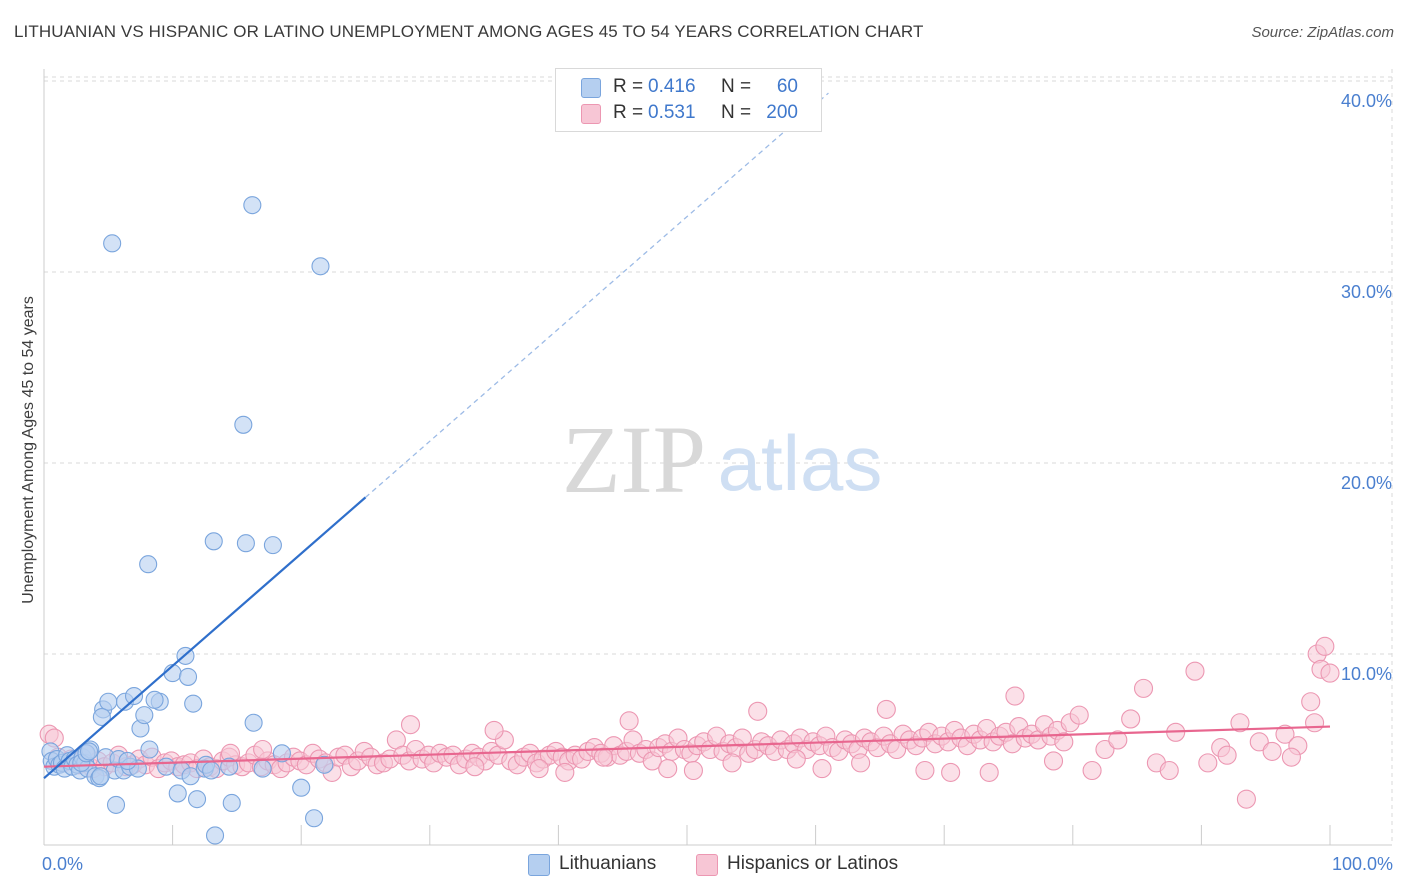 The height and width of the screenshot is (892, 1406). Describe the element at coordinates (688, 113) in the screenshot. I see `legend-row-hispanics: R = 0.531 N = 200` at that location.